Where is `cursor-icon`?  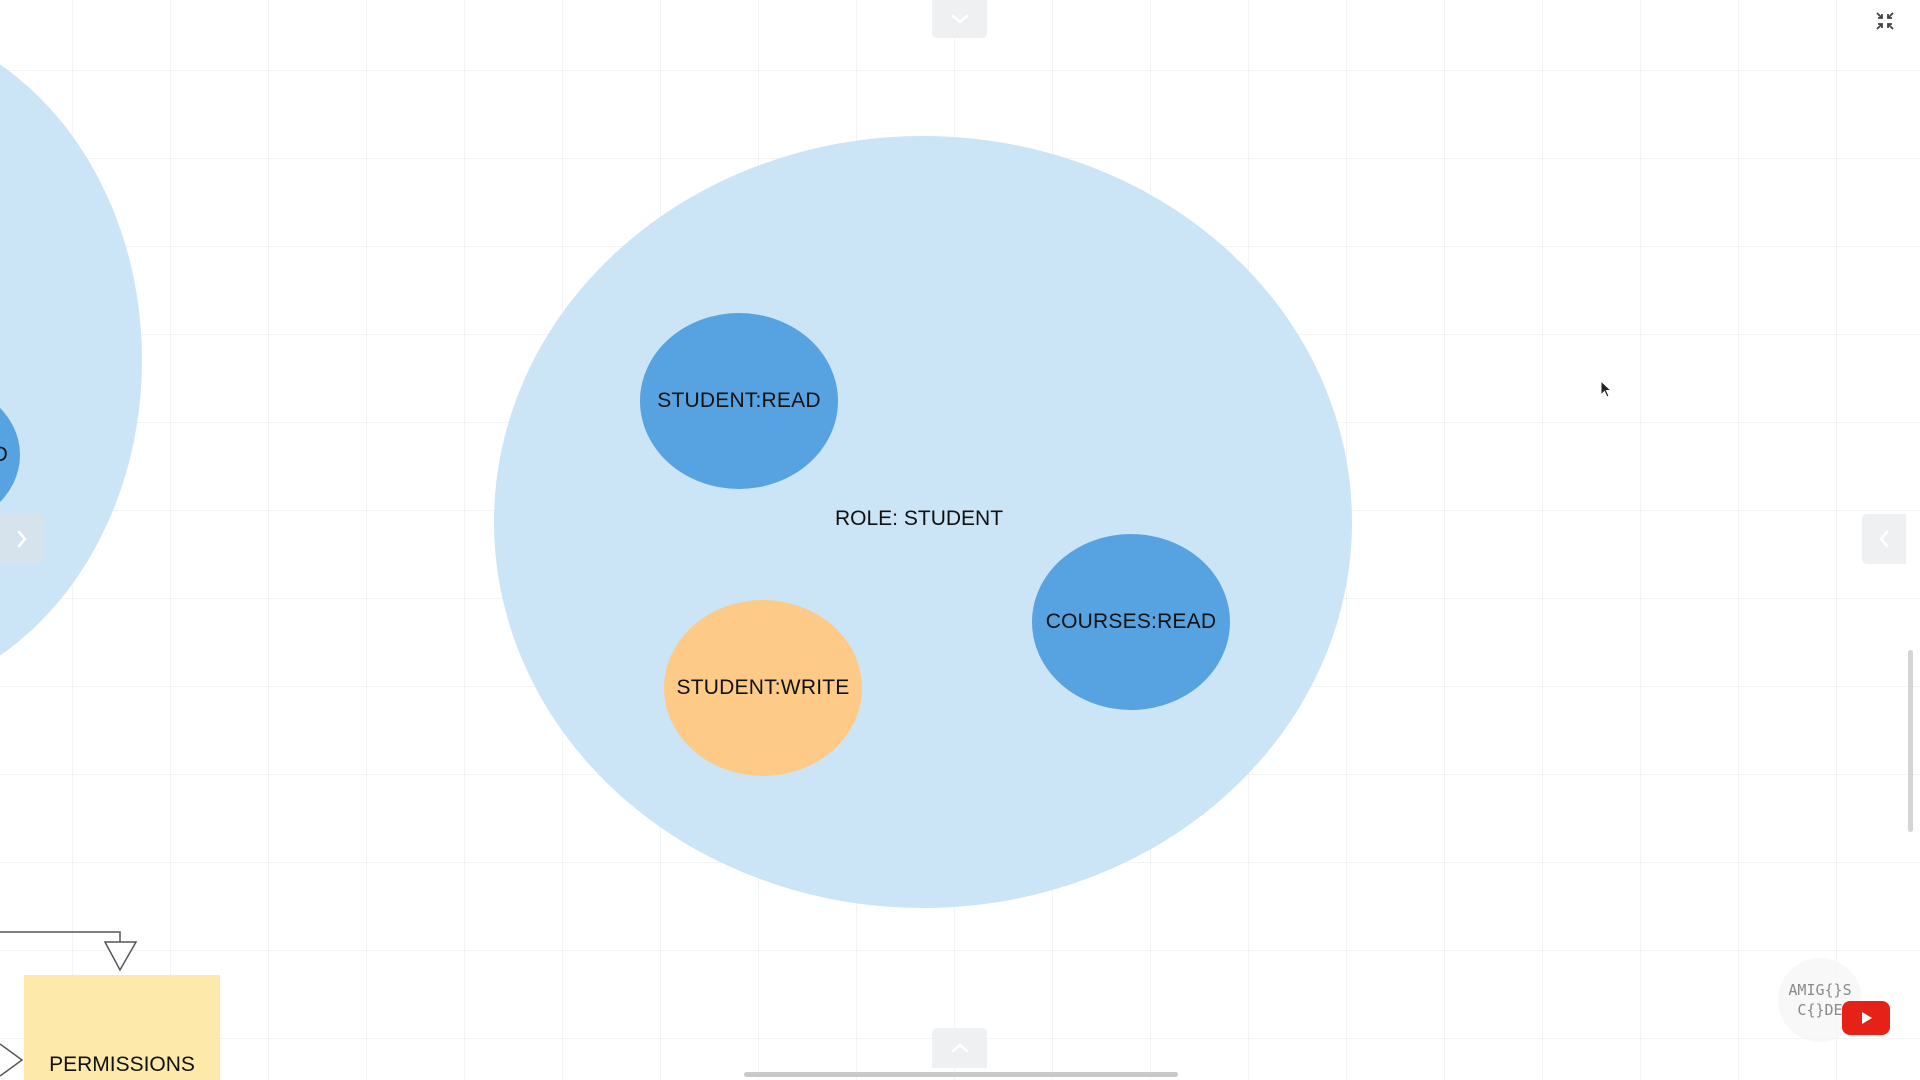 cursor-icon is located at coordinates (1606, 389).